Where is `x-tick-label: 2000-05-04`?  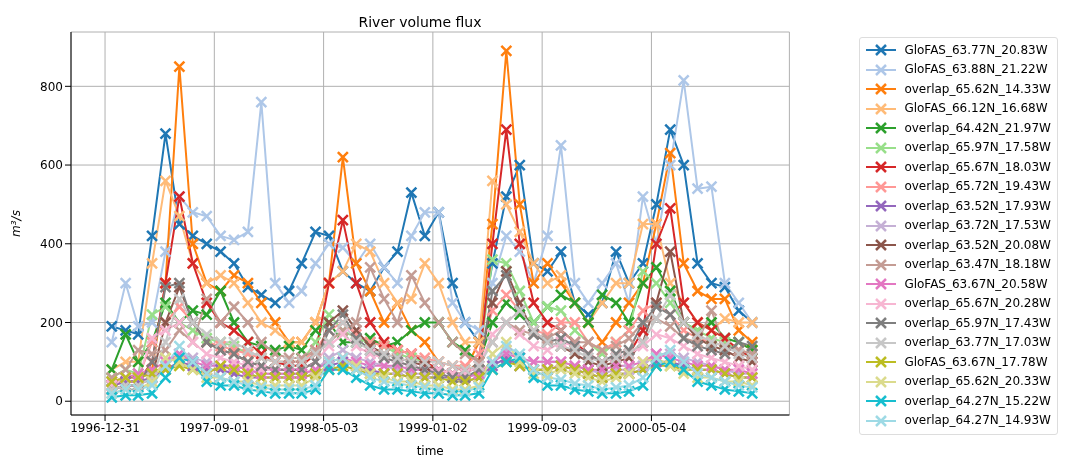
x-tick-label: 2000-05-04 is located at coordinates (651, 427).